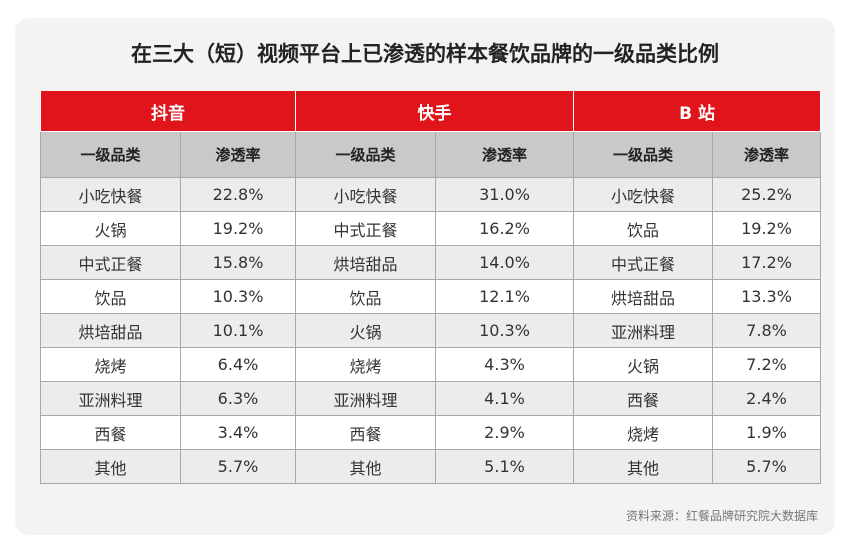 The height and width of the screenshot is (541, 850). I want to click on rate-cell: 6.3%, so click(238, 398).